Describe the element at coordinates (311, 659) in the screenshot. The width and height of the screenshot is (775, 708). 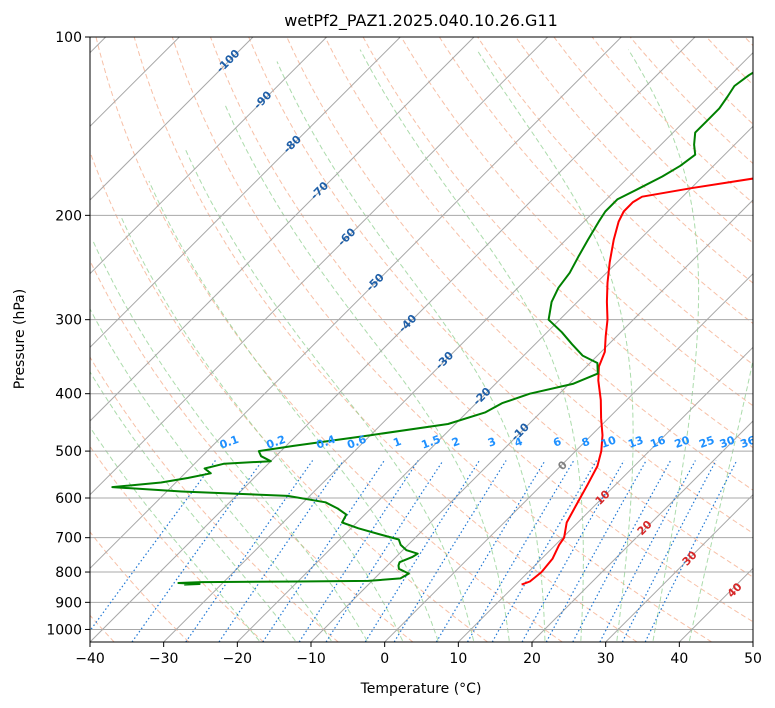
I see `x-tick-label: −10` at that location.